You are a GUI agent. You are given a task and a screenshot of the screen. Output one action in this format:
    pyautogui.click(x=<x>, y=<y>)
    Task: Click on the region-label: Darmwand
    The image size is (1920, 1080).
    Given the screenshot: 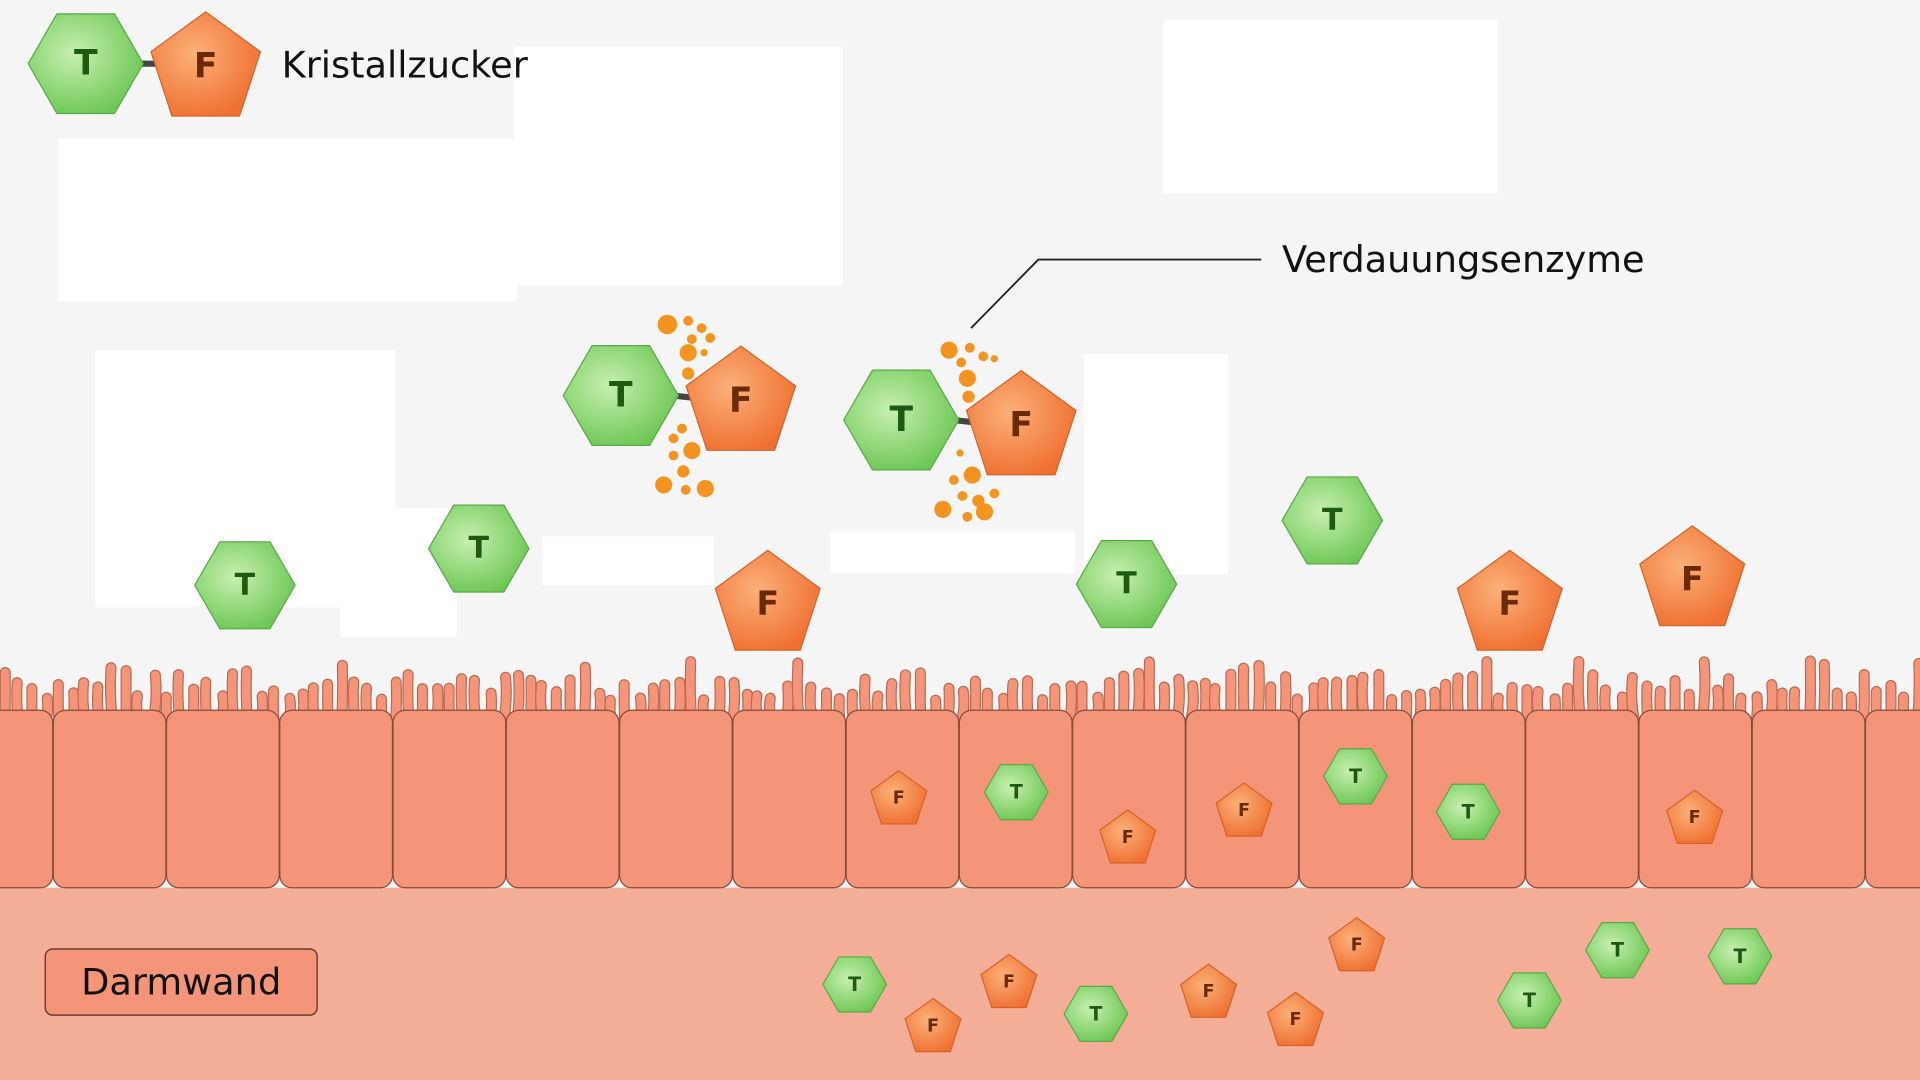 What is the action you would take?
    pyautogui.click(x=181, y=982)
    